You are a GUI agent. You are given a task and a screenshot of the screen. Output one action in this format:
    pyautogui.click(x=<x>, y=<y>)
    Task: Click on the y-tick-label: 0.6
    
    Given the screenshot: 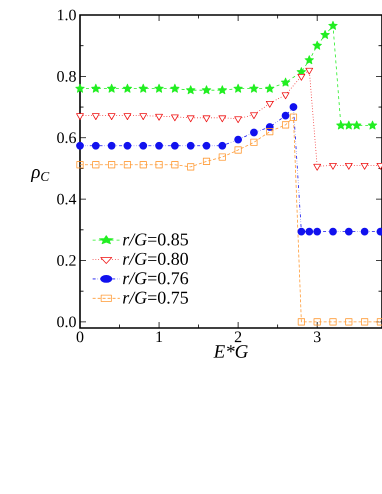 What is the action you would take?
    pyautogui.click(x=66, y=138)
    